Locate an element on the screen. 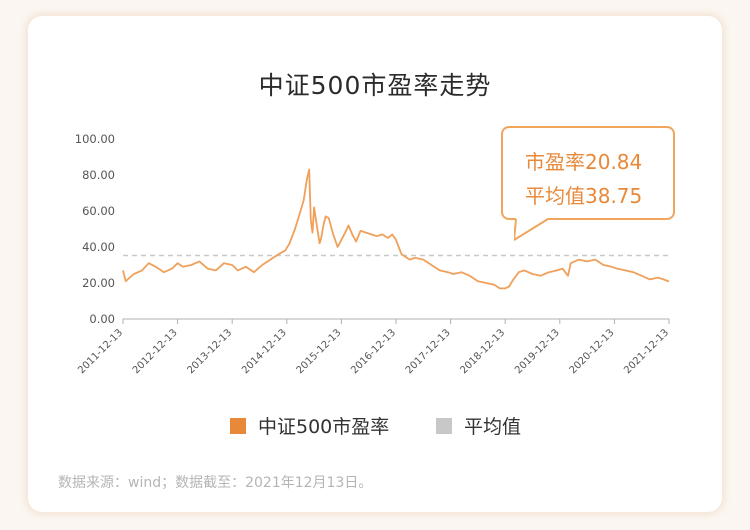 This screenshot has height=530, width=750. value-callout: 市盈率20.84 平均值38.75 is located at coordinates (588, 173).